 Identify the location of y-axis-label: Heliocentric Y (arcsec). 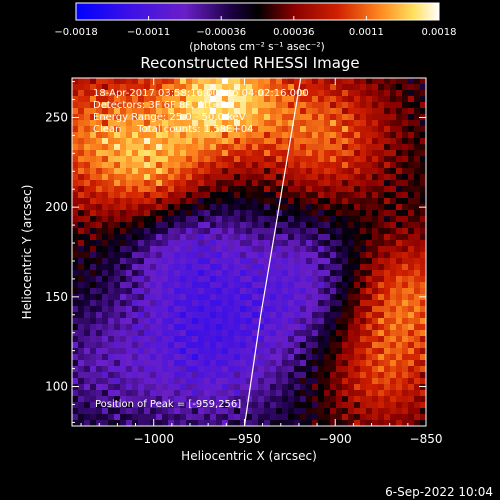
(27, 252).